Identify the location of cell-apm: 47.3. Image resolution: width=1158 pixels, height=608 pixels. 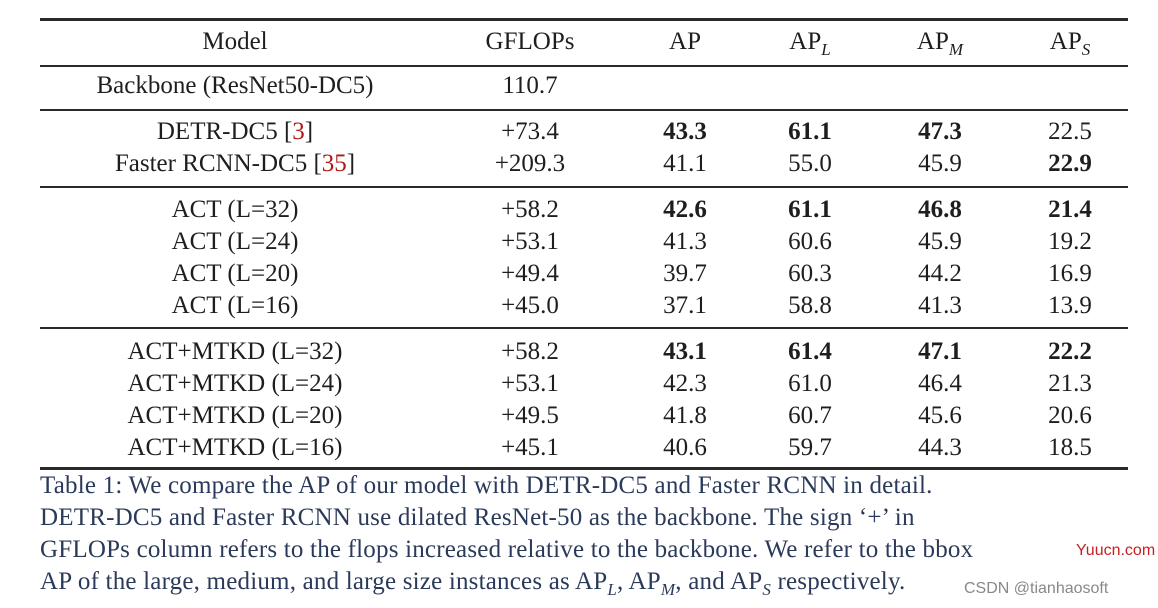
(940, 131).